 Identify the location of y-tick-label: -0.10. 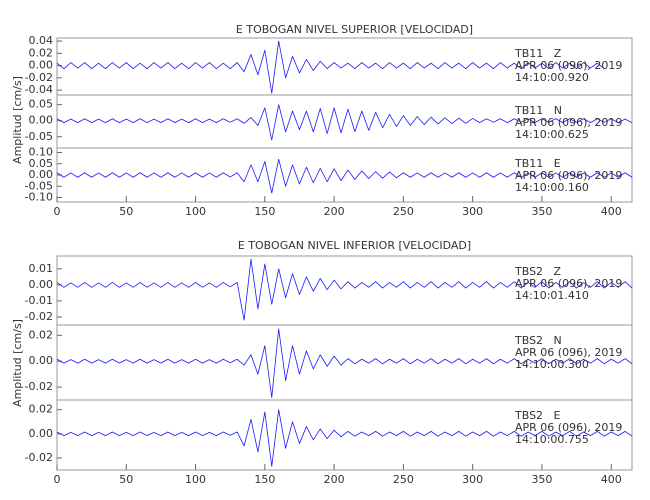
(39, 197).